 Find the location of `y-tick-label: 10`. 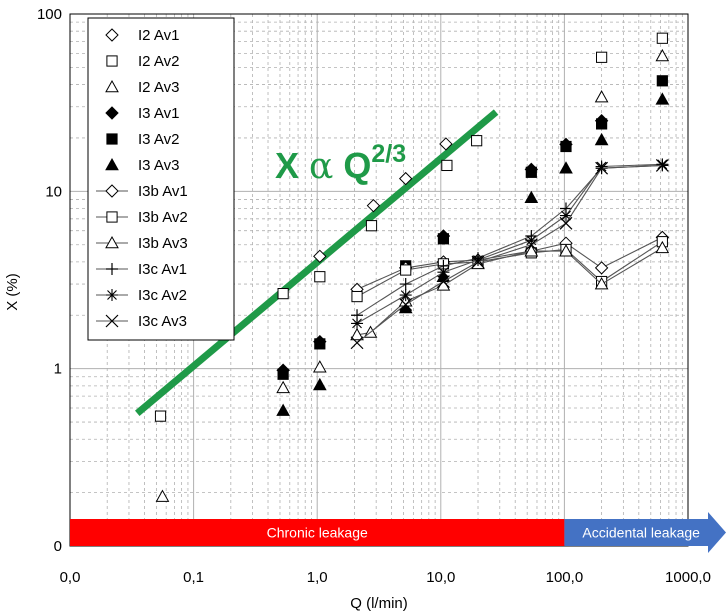

y-tick-label: 10 is located at coordinates (53, 191).